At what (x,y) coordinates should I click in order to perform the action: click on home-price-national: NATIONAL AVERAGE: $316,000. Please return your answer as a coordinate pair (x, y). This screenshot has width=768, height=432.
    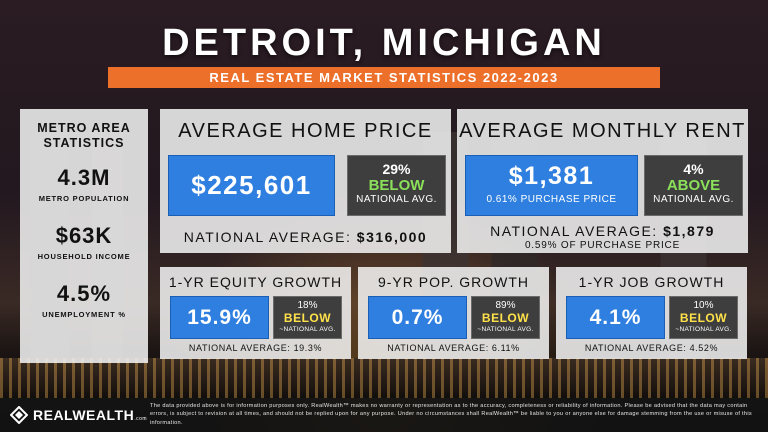
    Looking at the image, I should click on (305, 237).